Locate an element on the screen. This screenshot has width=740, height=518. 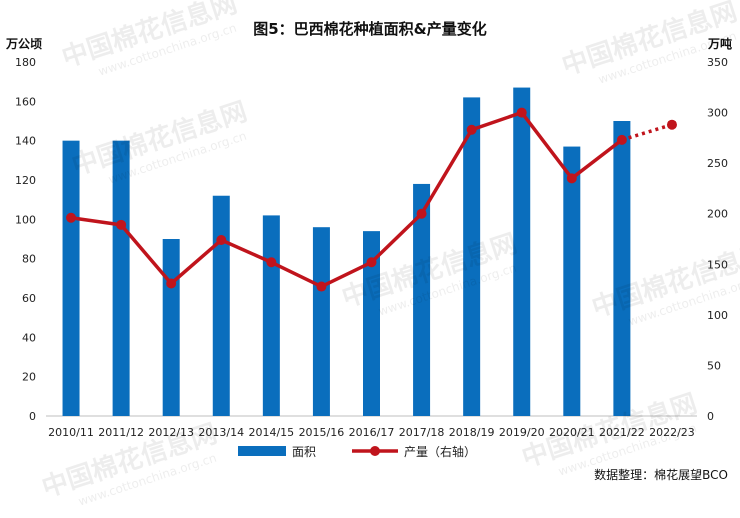
y-tick-left: 20 is located at coordinates (29, 377).